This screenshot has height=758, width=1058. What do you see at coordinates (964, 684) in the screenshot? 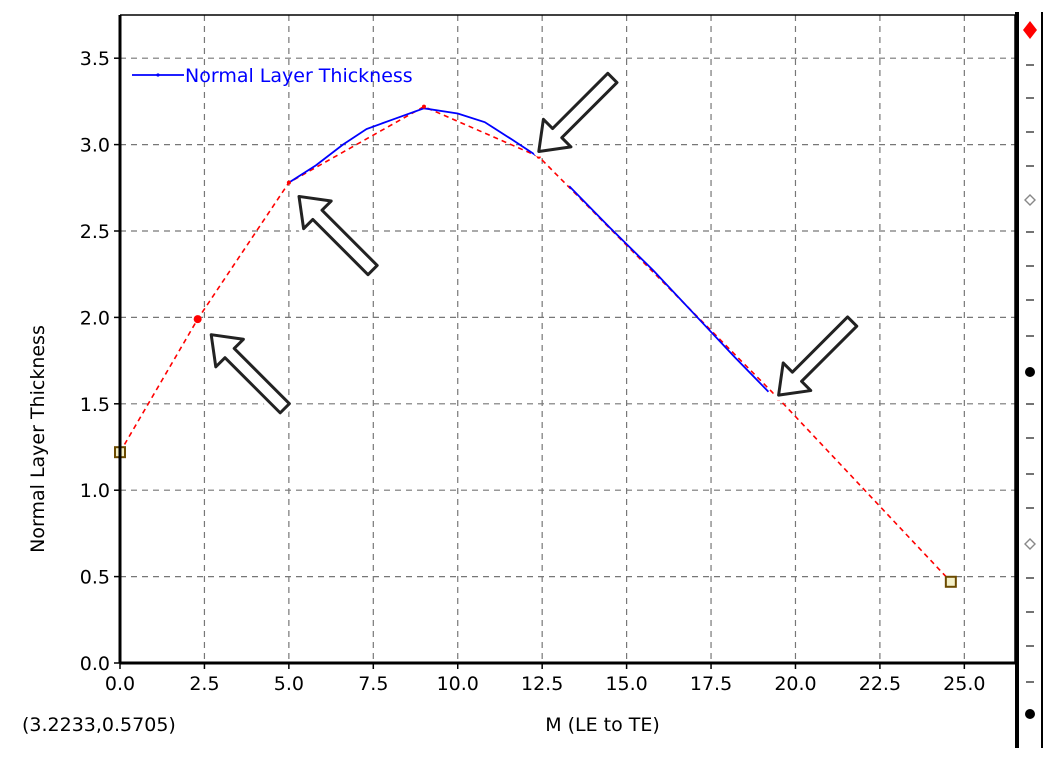
I see `x-tick-label: 25.0` at bounding box center [964, 684].